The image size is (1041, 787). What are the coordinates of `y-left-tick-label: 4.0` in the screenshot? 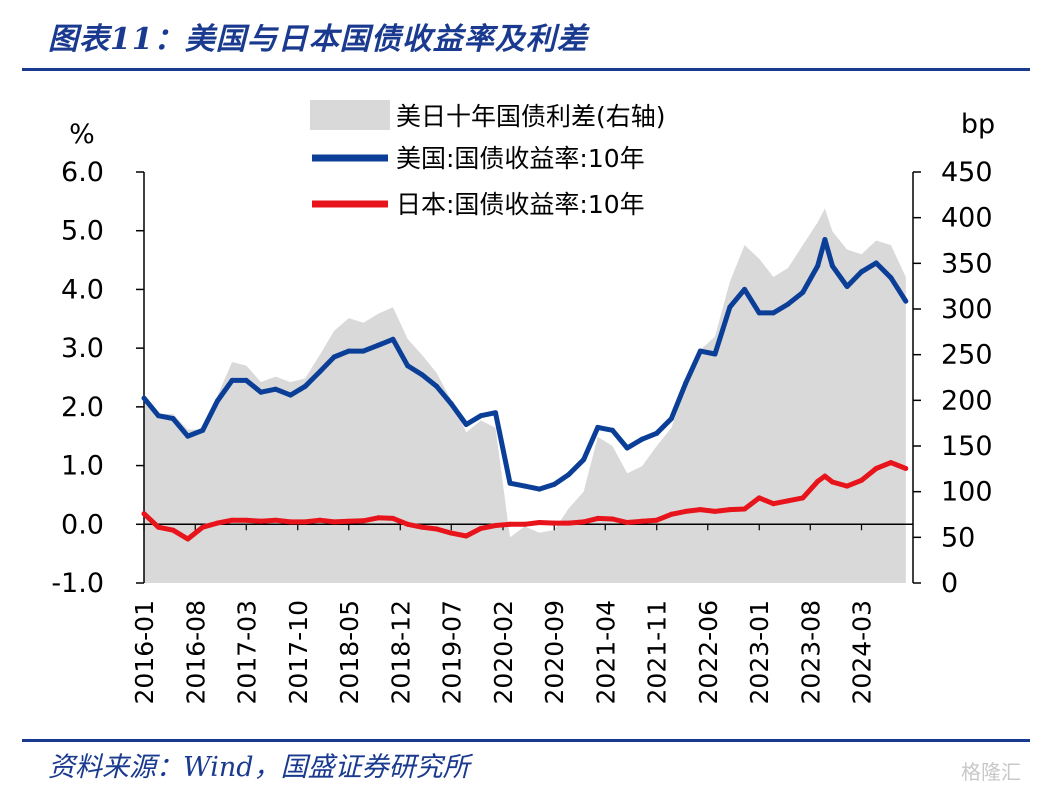 It's located at (82, 289).